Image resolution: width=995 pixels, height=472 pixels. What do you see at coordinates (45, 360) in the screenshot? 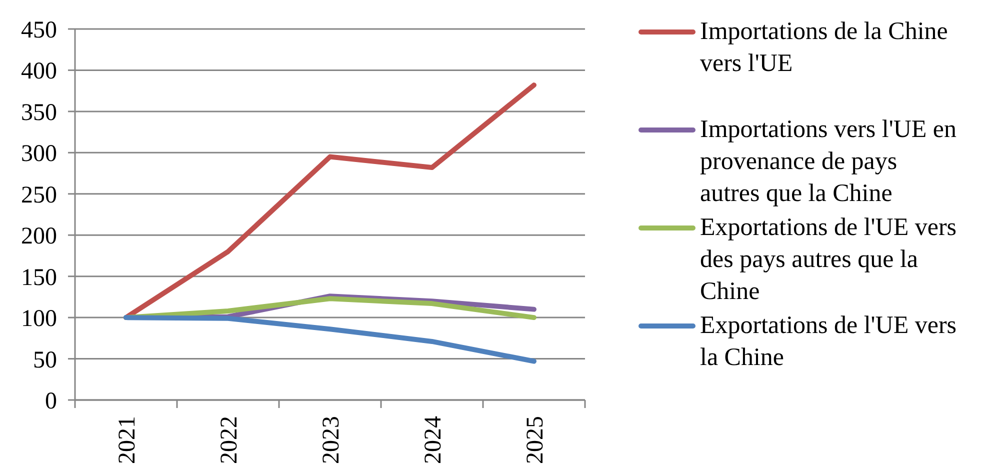
I see `y-tick-label: 50` at bounding box center [45, 360].